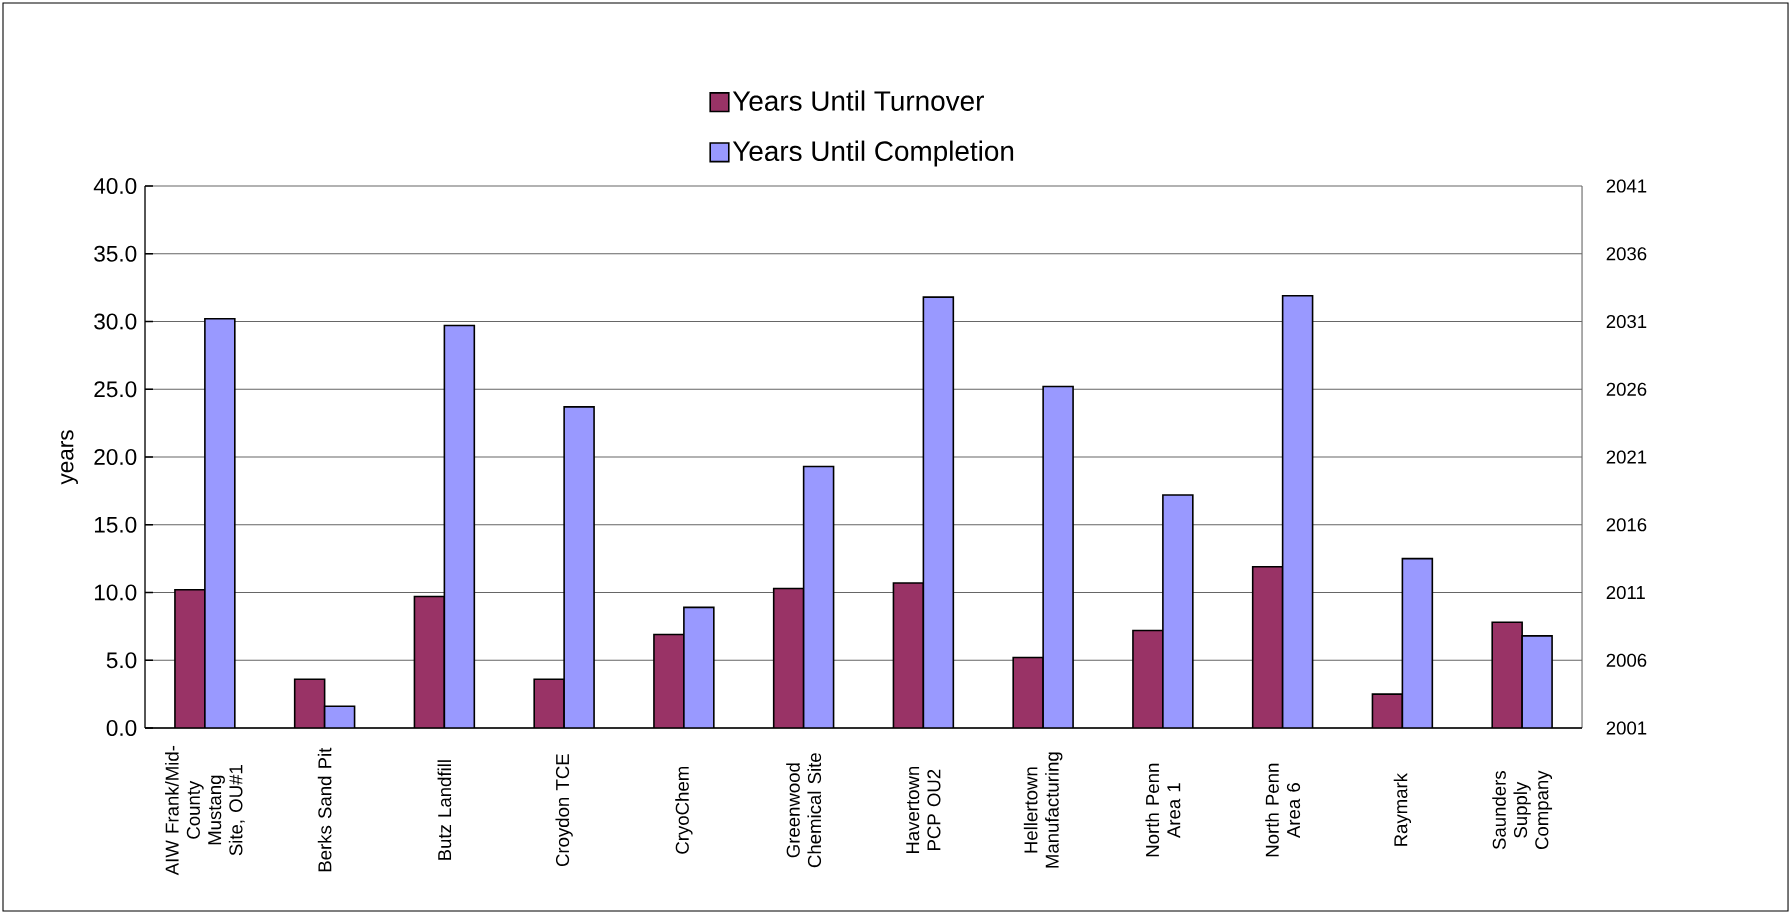 Image resolution: width=1791 pixels, height=914 pixels. I want to click on y-tick-label: 25.0, so click(115, 389).